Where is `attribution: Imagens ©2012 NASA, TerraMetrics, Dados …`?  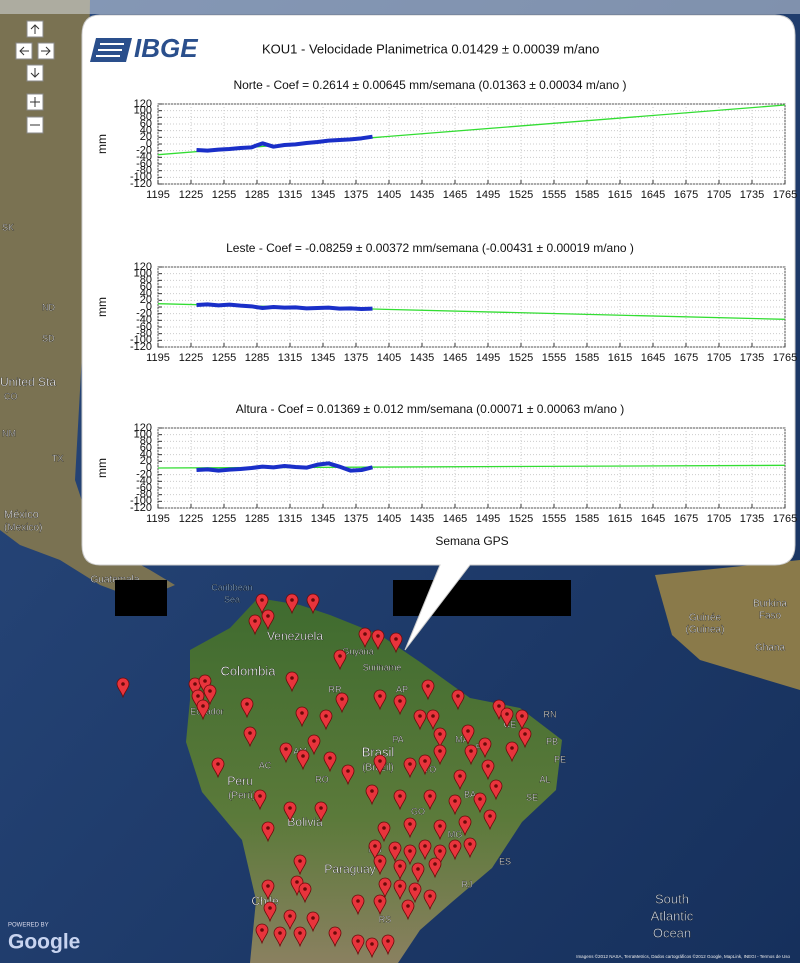
attribution: Imagens ©2012 NASA, TerraMetrics, Dados … is located at coordinates (683, 956).